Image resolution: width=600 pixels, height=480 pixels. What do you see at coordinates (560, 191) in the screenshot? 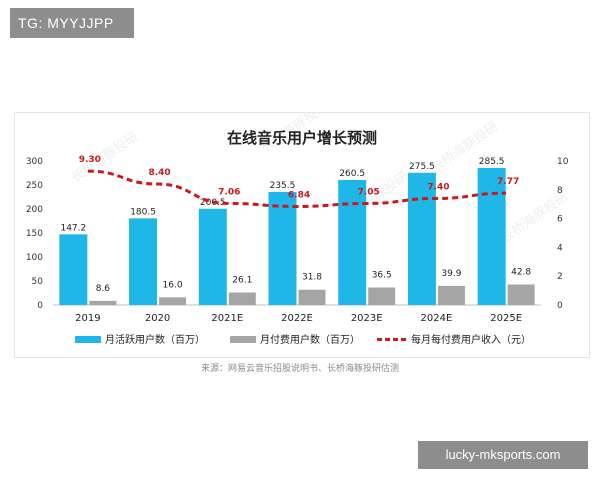
I see `y-right-tick-label: 8` at bounding box center [560, 191].